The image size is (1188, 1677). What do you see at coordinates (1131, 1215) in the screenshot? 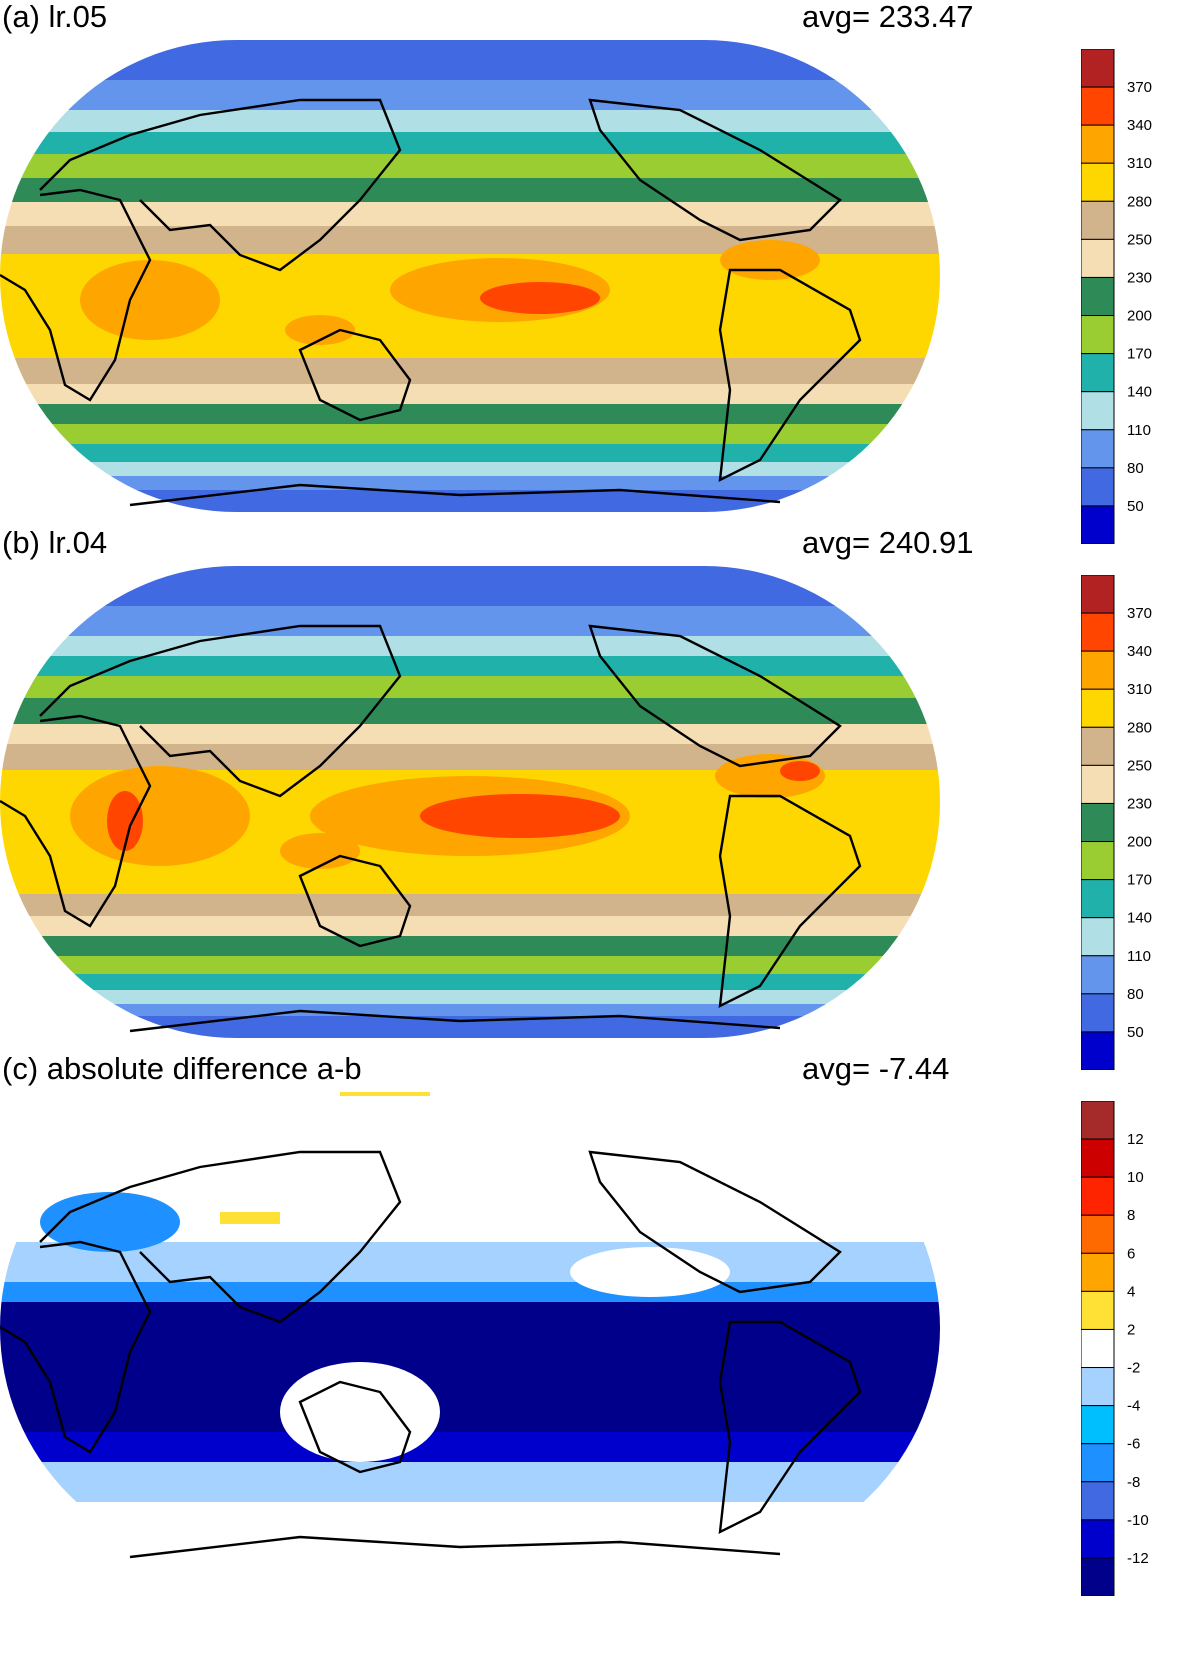
I see `colorbar-tick-label: 8` at bounding box center [1131, 1215].